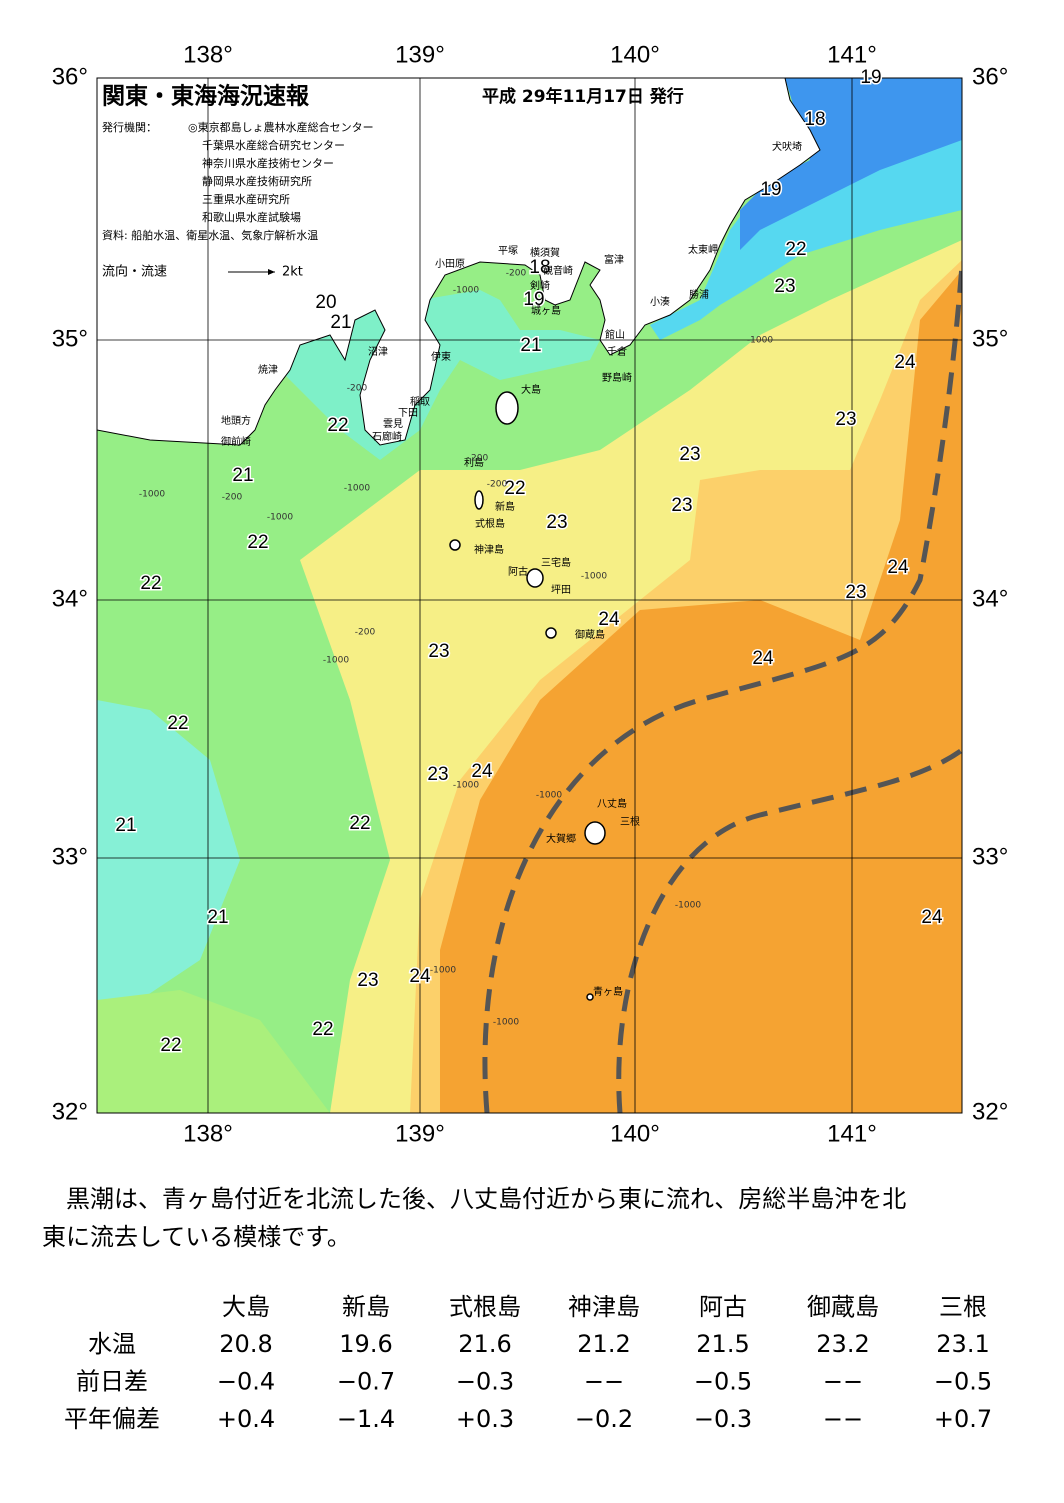 This screenshot has width=1064, height=1503. Describe the element at coordinates (990, 76) in the screenshot. I see `lat-label: 36°` at that location.